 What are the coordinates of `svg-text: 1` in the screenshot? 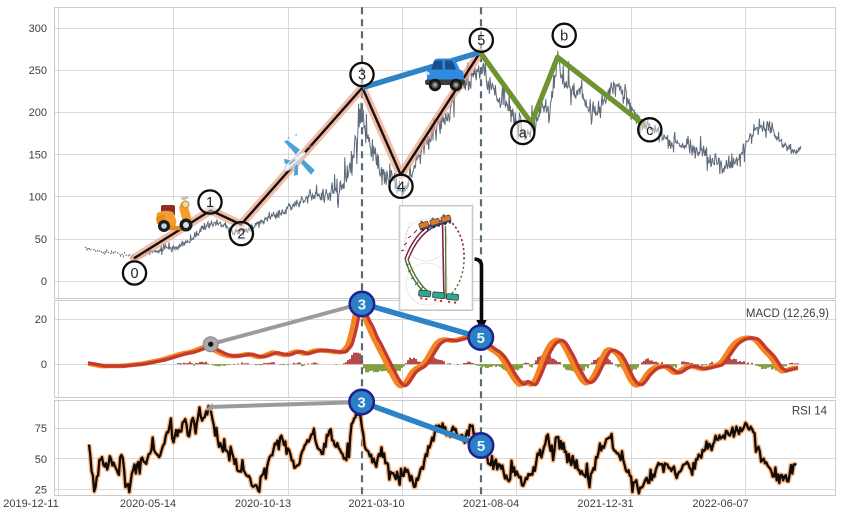 It's located at (210, 203).